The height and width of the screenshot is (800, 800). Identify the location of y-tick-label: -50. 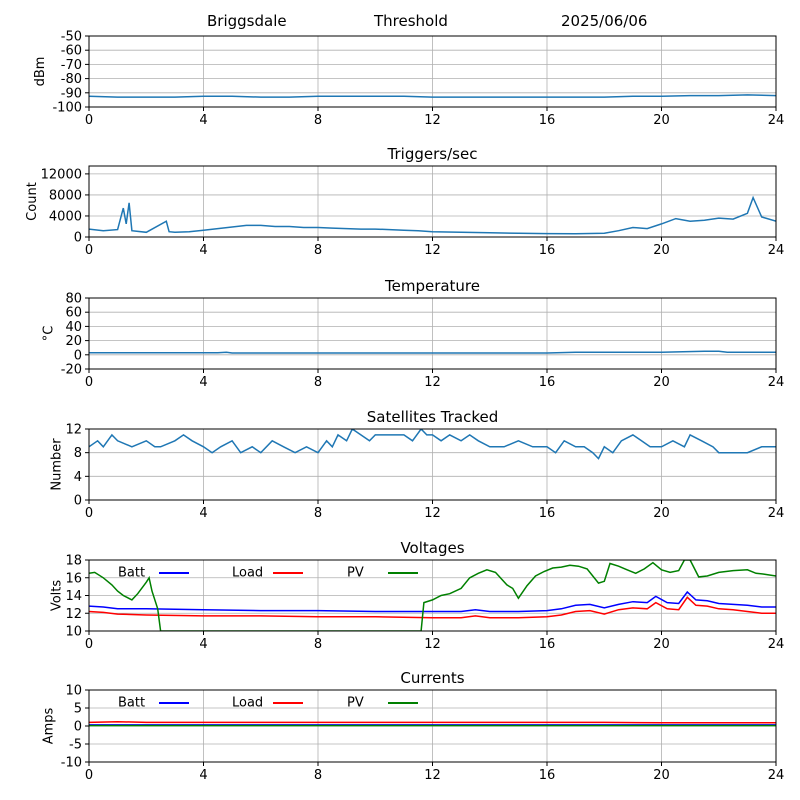
(71, 37).